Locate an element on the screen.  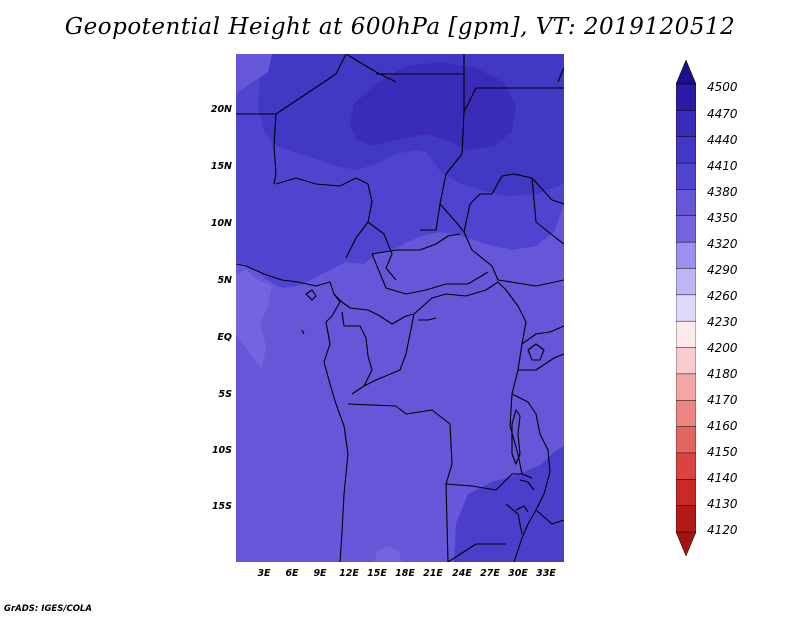
lat-label: 5S is located at coordinates (225, 394).